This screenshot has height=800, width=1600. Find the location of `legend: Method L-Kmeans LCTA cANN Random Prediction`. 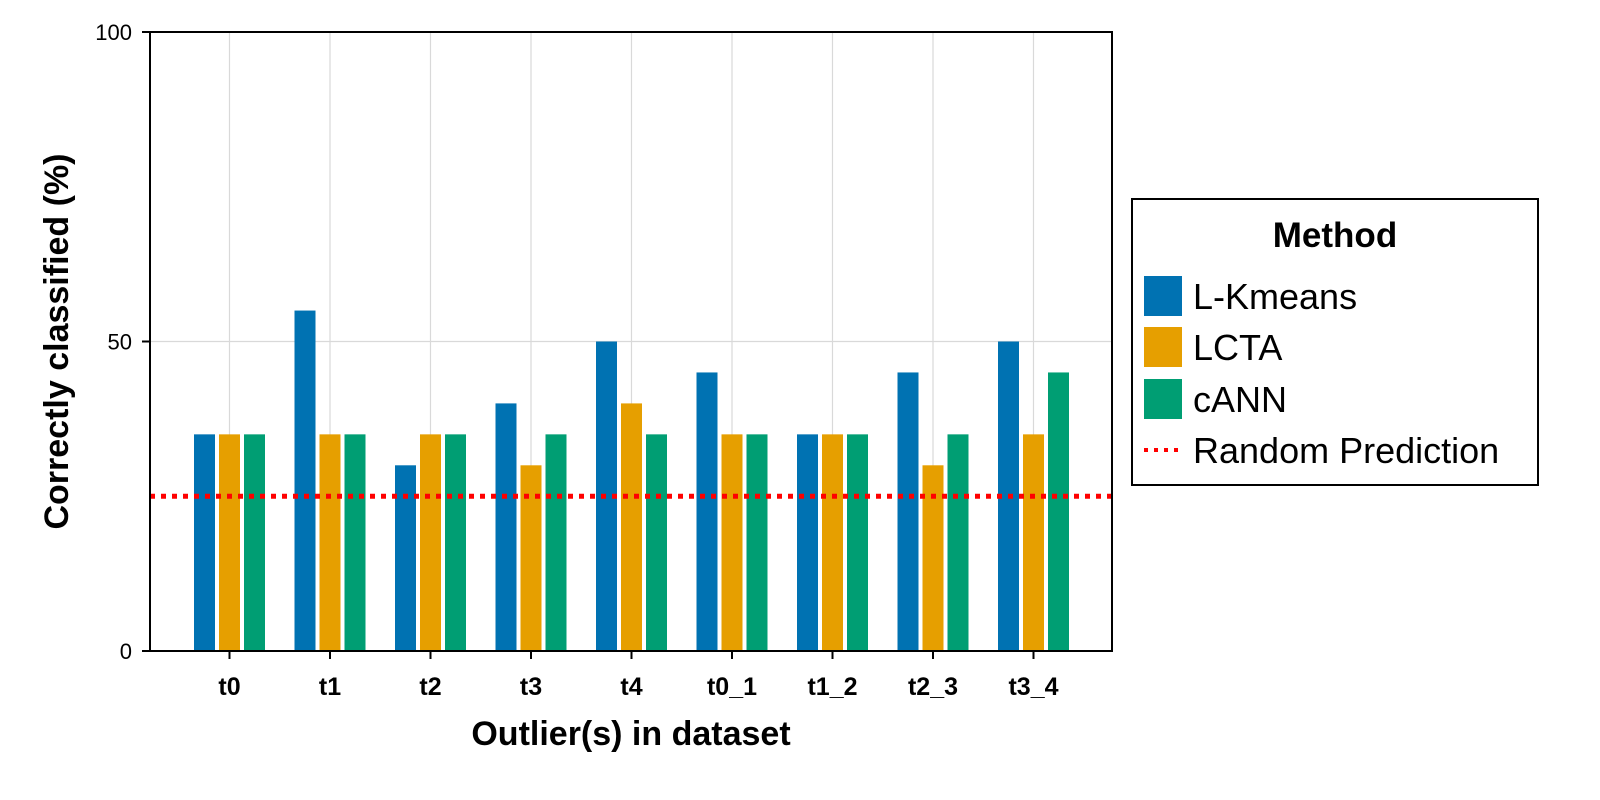

legend: Method L-Kmeans LCTA cANN Random Prediction is located at coordinates (1335, 342).